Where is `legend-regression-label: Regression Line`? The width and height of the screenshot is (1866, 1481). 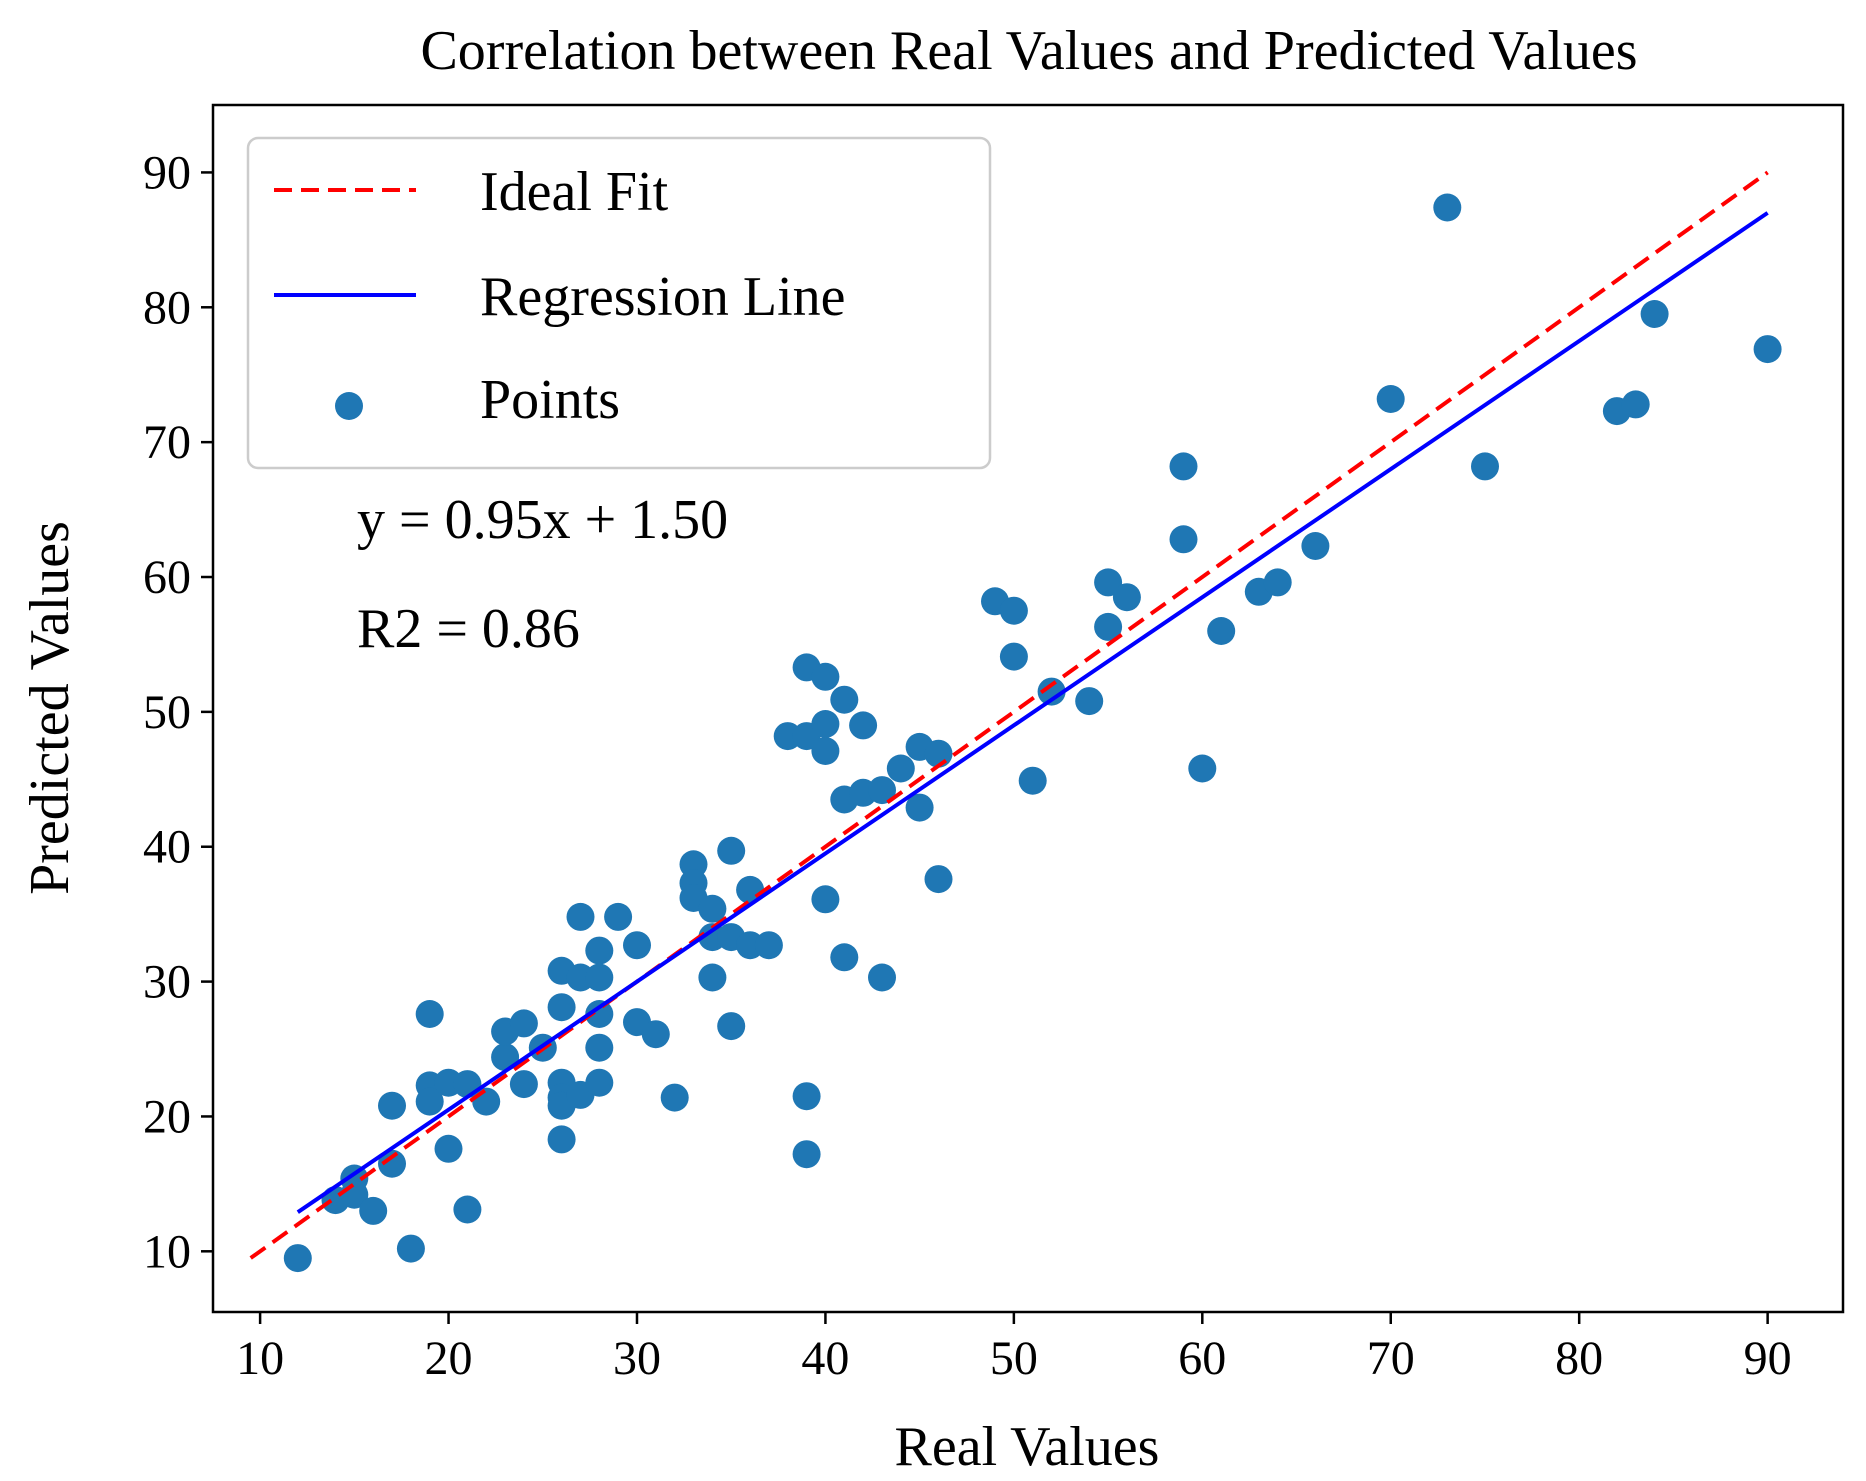
legend-regression-label: Regression Line is located at coordinates (662, 297).